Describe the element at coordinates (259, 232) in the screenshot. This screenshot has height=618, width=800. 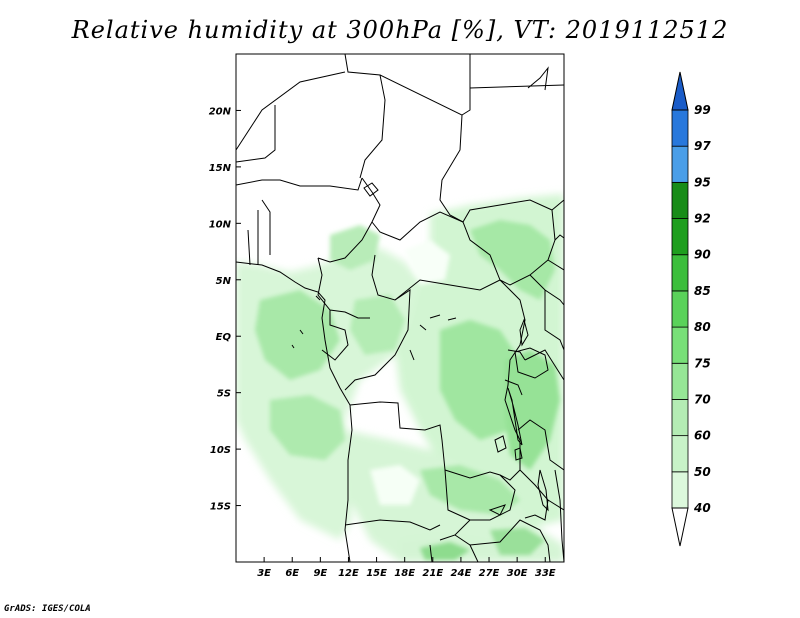
I see `border-benin` at that location.